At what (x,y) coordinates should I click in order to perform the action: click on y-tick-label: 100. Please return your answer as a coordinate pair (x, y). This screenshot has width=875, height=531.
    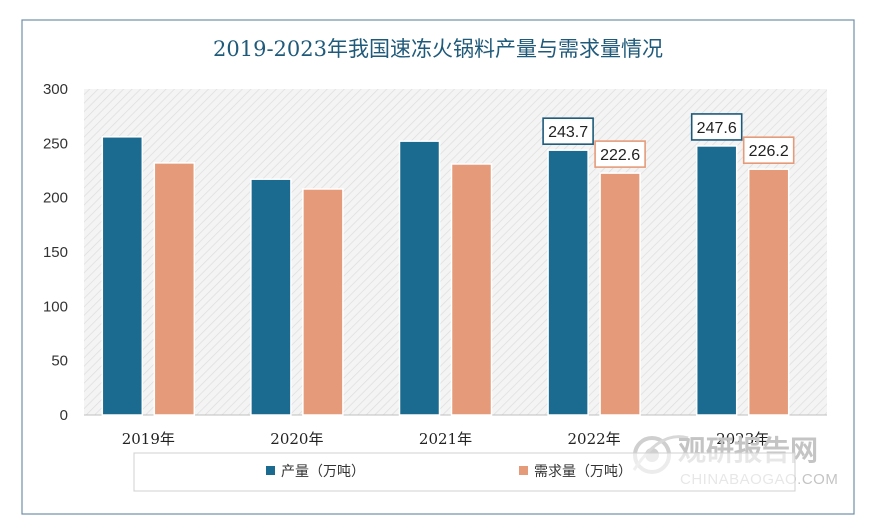
    Looking at the image, I should click on (55, 306).